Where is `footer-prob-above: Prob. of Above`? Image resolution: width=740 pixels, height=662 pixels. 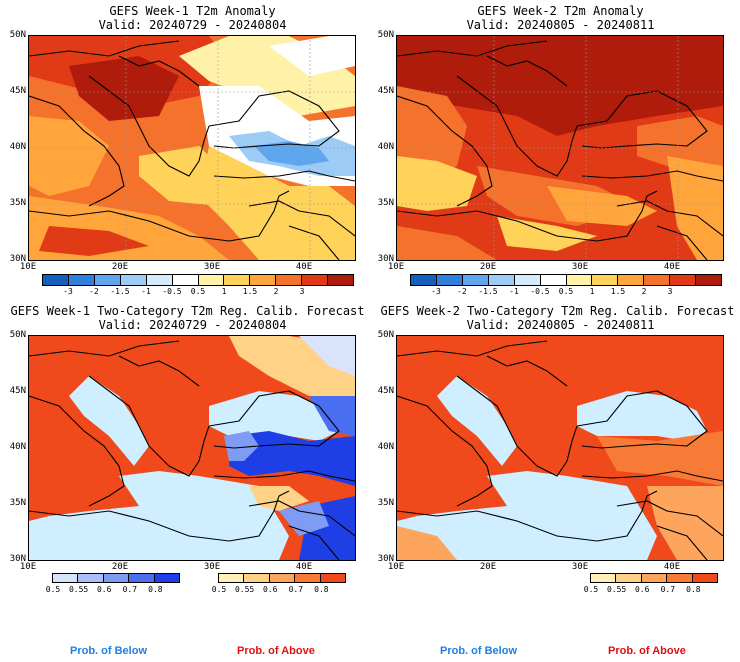
footer-prob-above: Prob. of Above is located at coordinates (276, 651).